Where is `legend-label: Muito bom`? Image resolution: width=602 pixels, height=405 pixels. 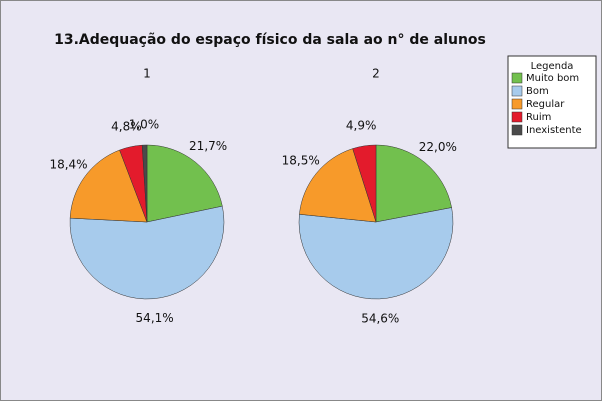 legend-label: Muito bom is located at coordinates (552, 78).